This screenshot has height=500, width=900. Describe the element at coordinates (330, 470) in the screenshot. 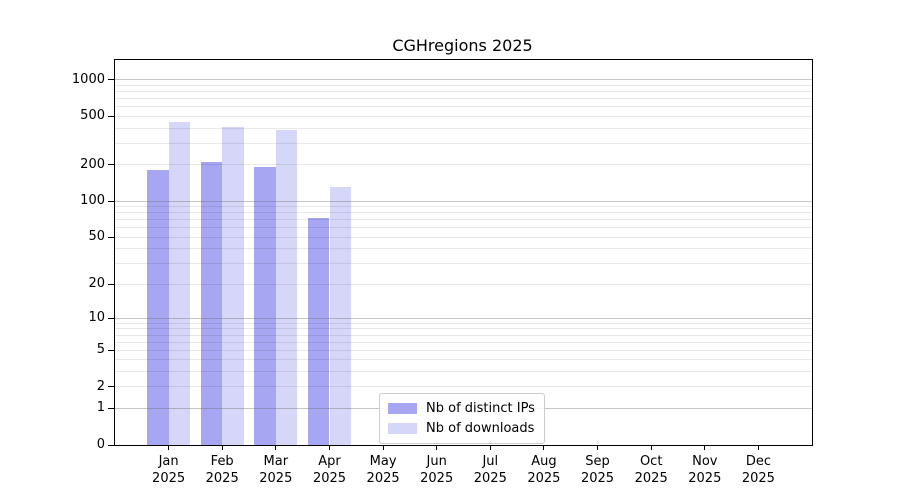

I see `x-tick-label: Apr 2025` at that location.